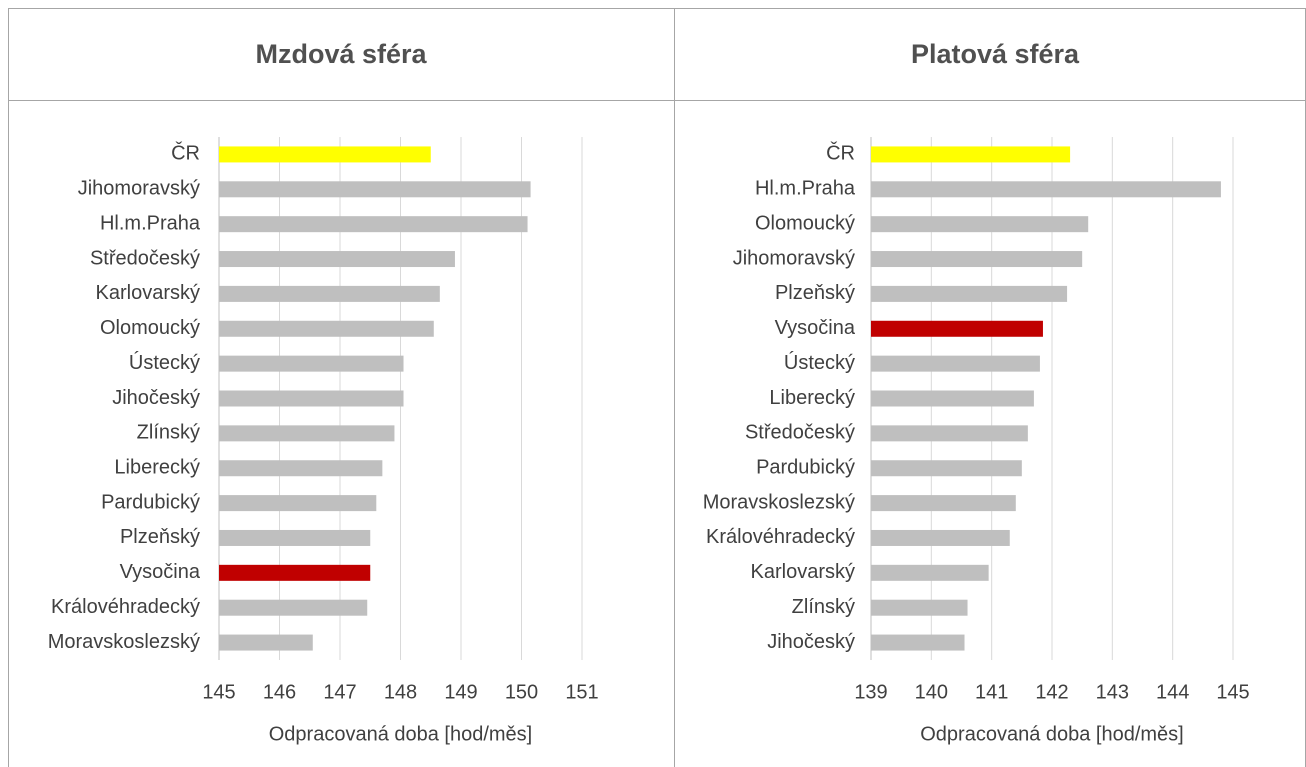 This screenshot has height=767, width=1306. Describe the element at coordinates (400, 692) in the screenshot. I see `x-tick-label: 148` at that location.